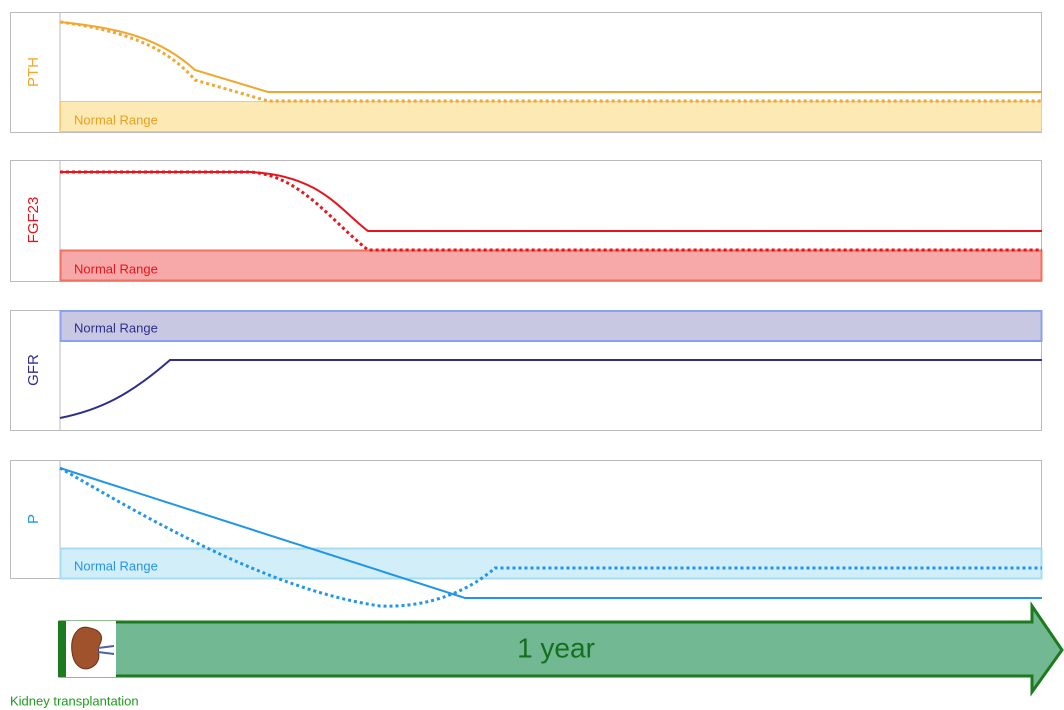 The image size is (1064, 710). Describe the element at coordinates (87, 648) in the screenshot. I see `kidney-icon` at that location.